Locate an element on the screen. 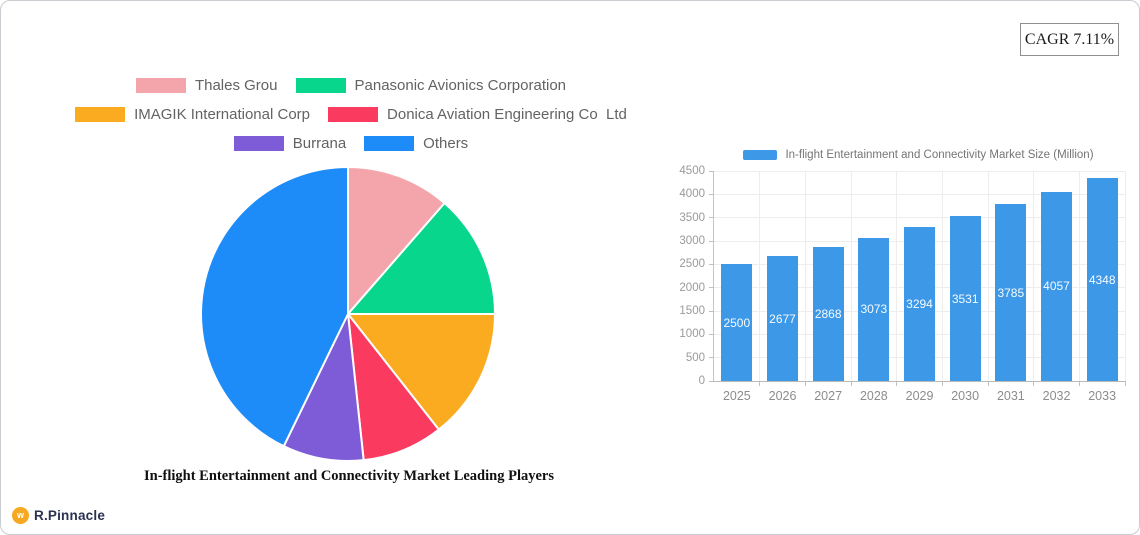  bar-2029: 3294 is located at coordinates (919, 304).